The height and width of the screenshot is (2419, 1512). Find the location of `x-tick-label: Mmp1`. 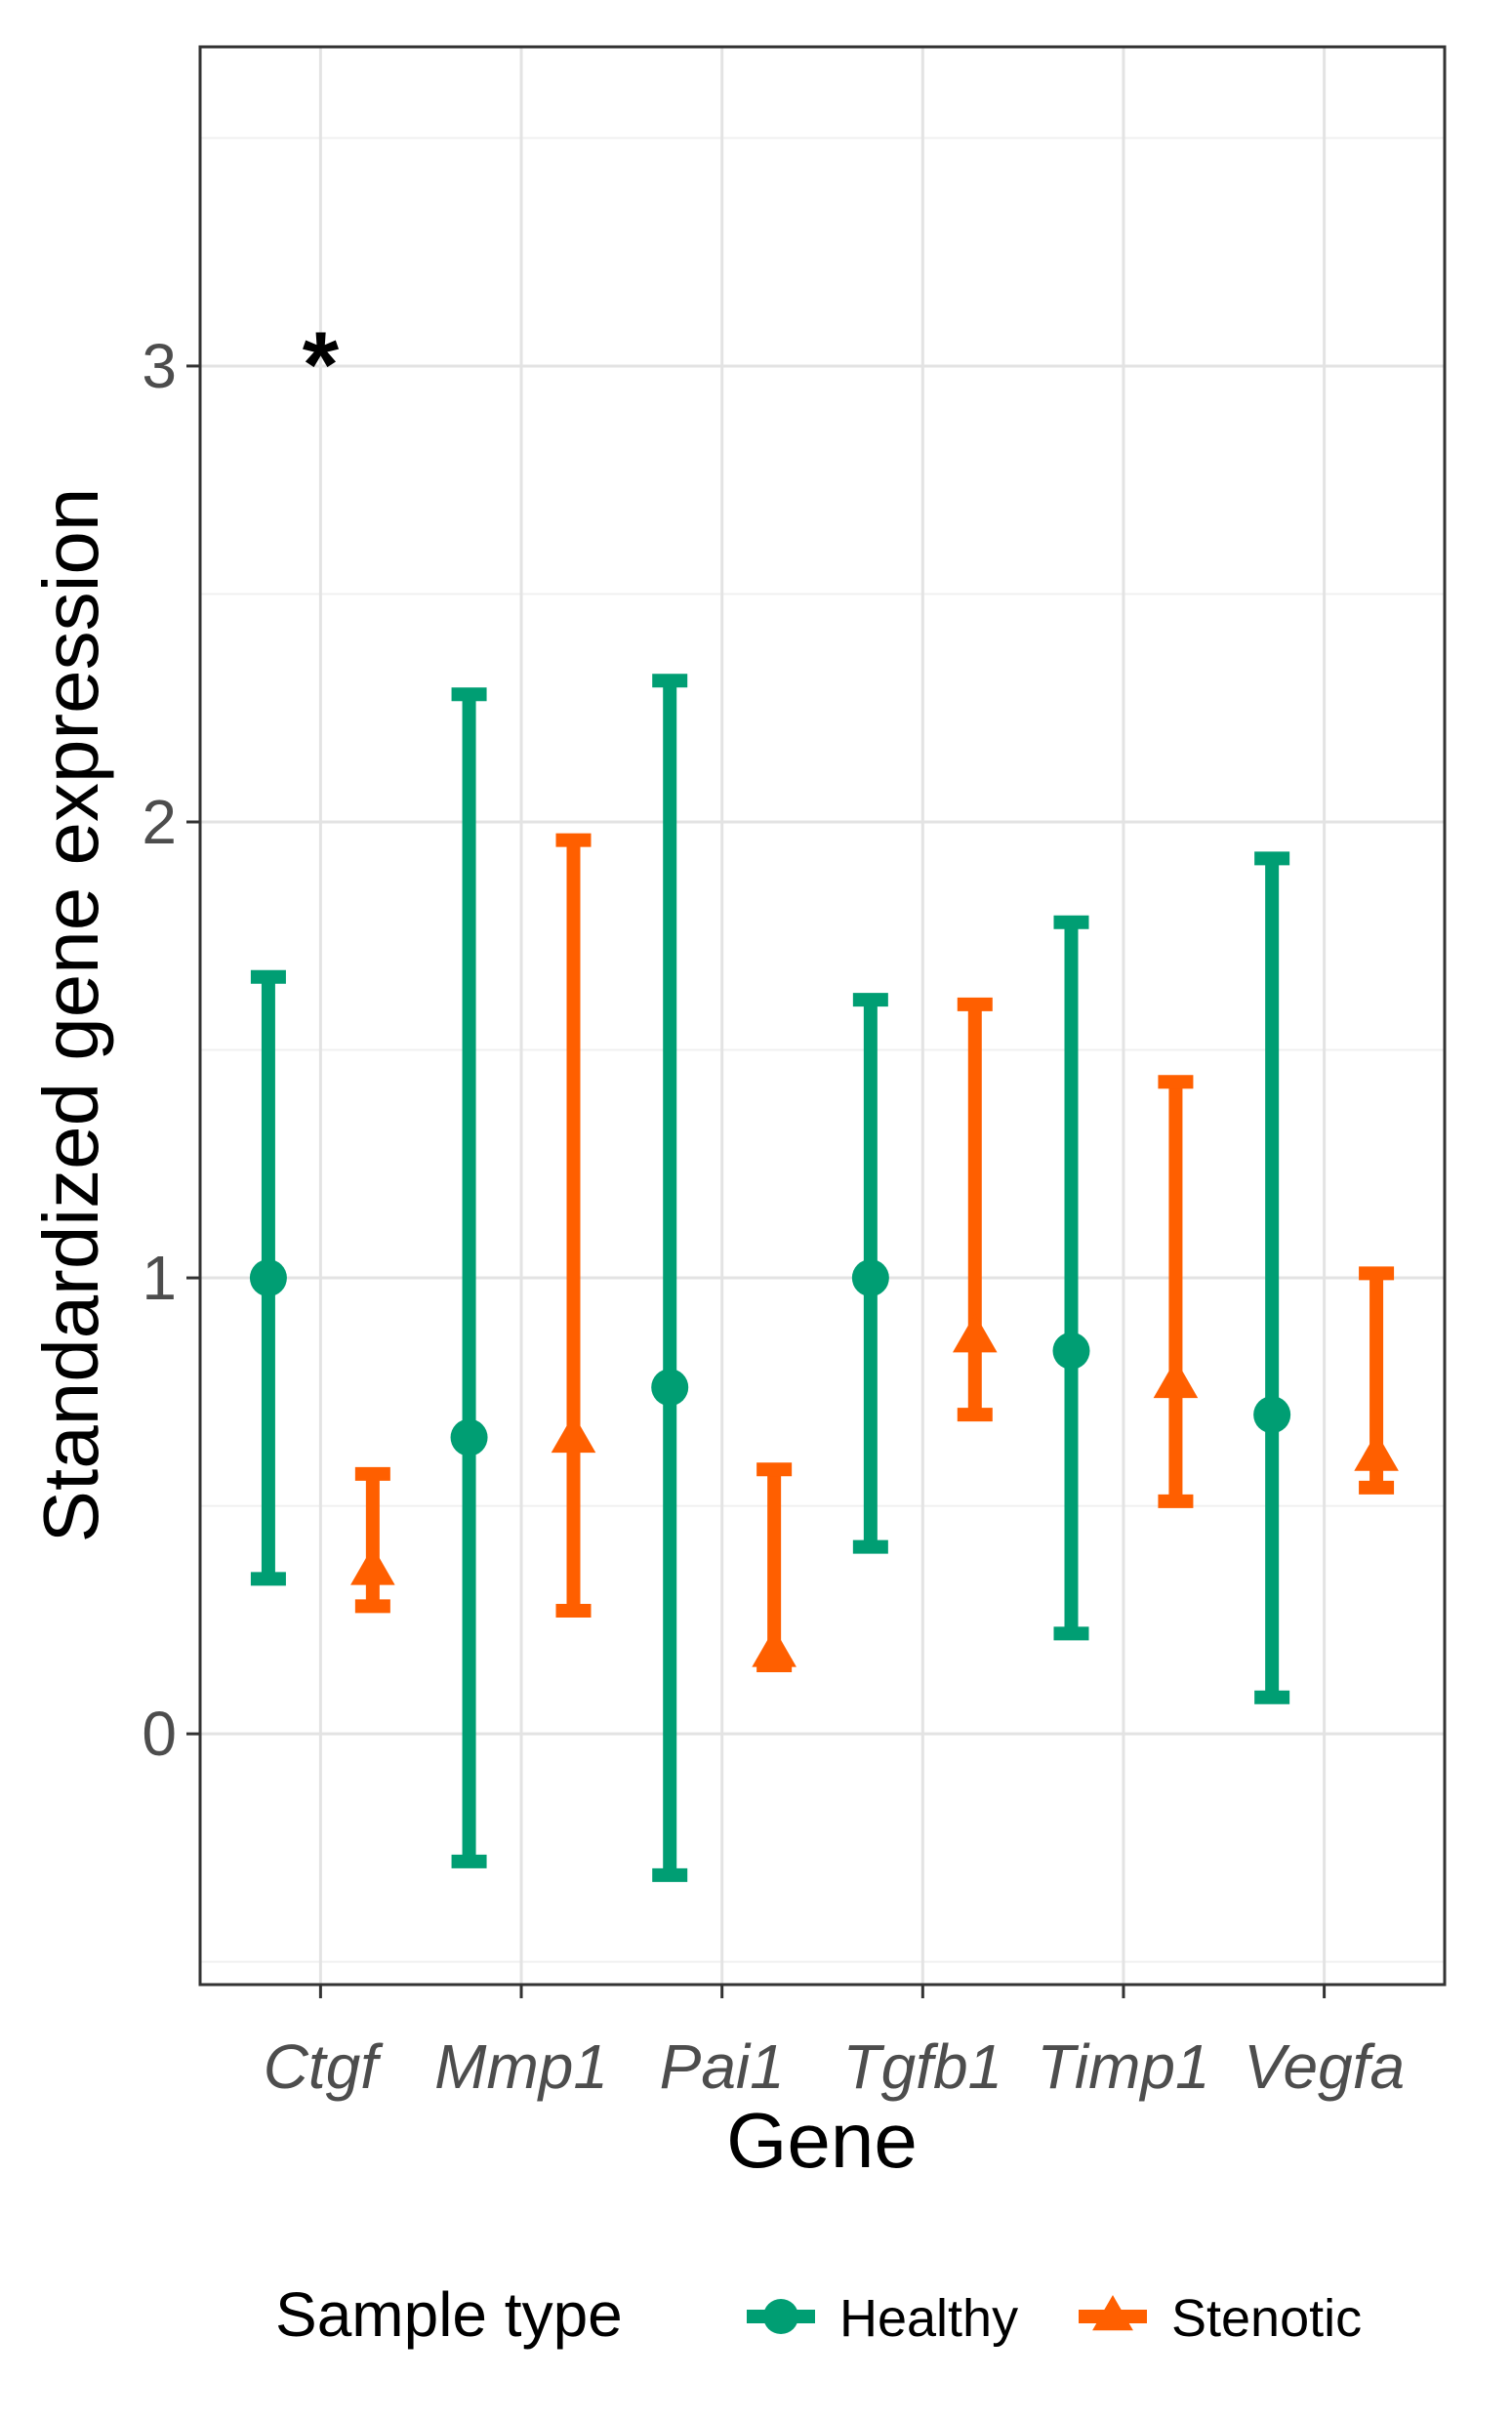

x-tick-label: Mmp1 is located at coordinates (521, 2066).